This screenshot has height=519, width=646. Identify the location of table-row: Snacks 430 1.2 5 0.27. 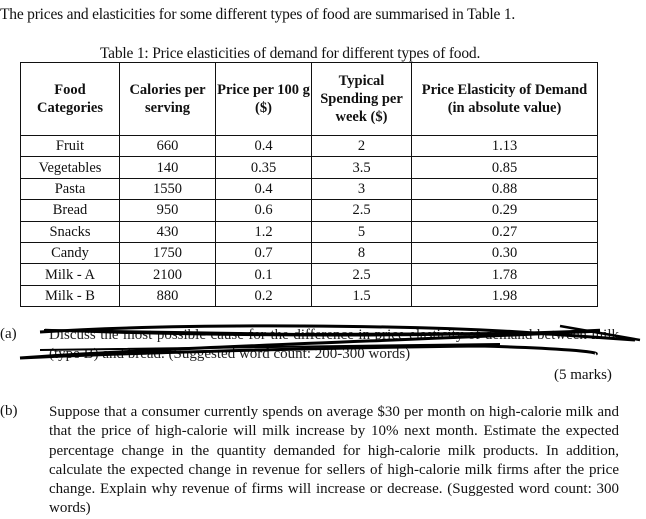
(309, 231).